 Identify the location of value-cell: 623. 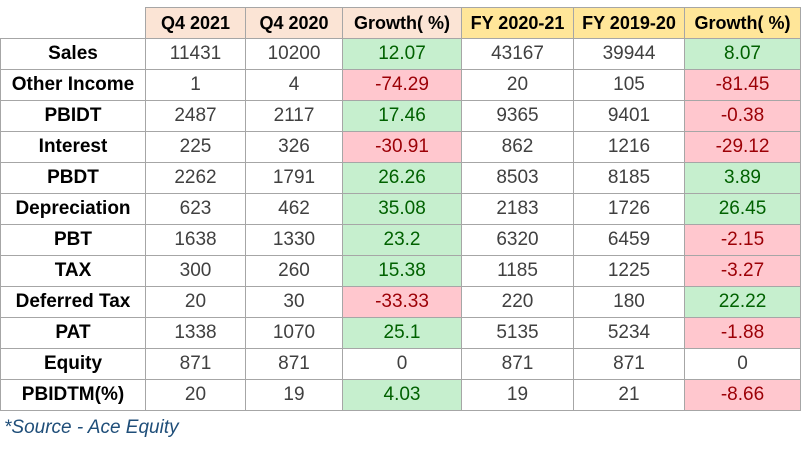
(195, 209).